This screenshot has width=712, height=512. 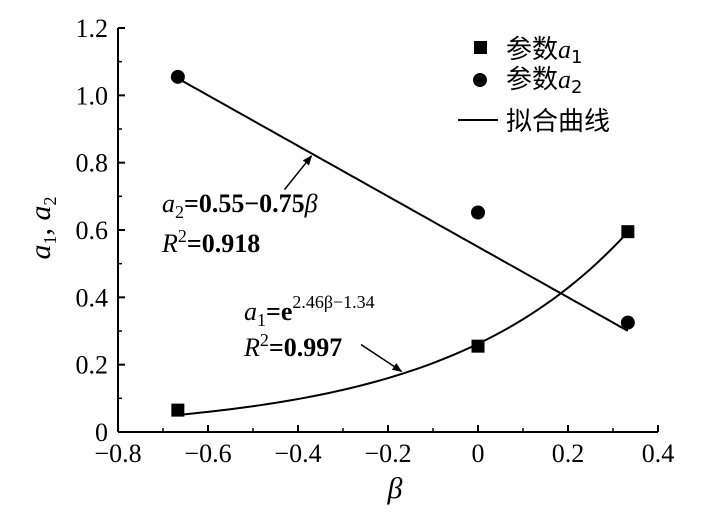 What do you see at coordinates (658, 453) in the screenshot?
I see `x-tick-label: 0.4` at bounding box center [658, 453].